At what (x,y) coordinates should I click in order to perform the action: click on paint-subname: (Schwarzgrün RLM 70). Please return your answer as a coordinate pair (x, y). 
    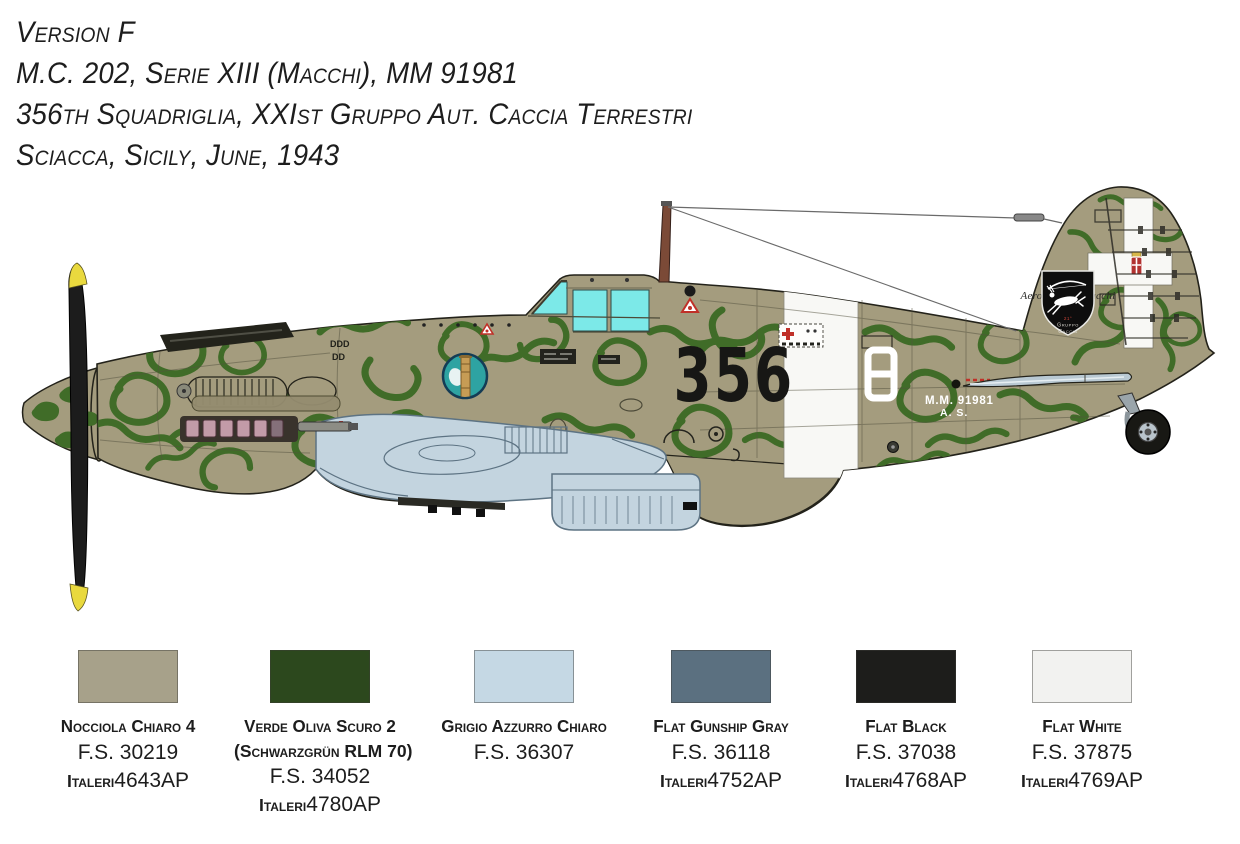
    Looking at the image, I should click on (323, 751).